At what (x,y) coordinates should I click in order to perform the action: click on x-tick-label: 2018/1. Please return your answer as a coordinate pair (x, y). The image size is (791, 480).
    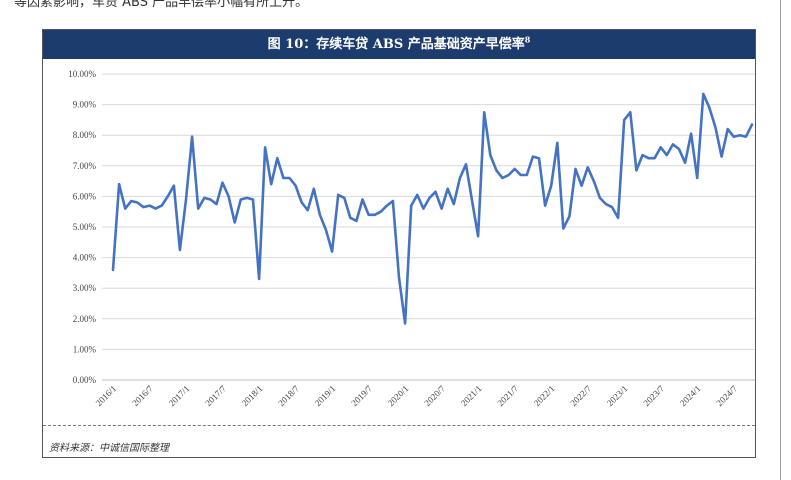
    Looking at the image, I should click on (252, 395).